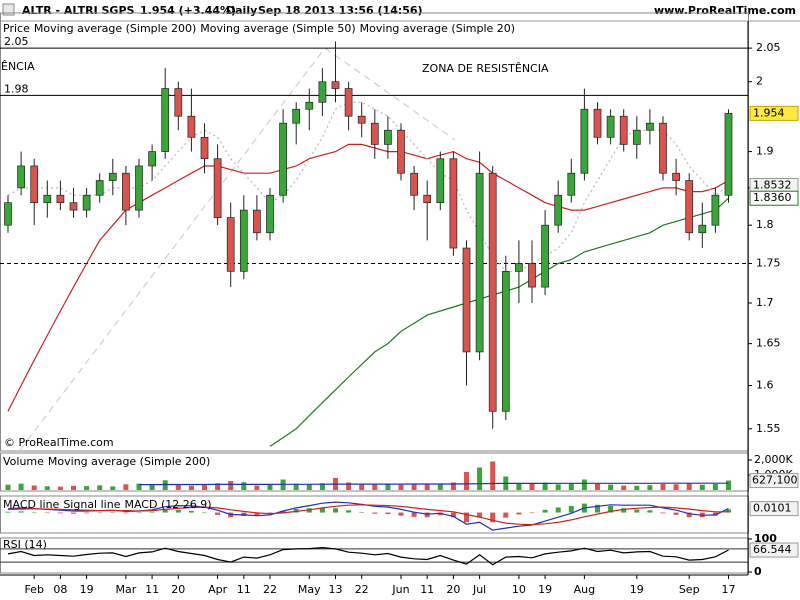 This screenshot has width=800, height=600. I want to click on y-tick-label: 1.75, so click(768, 263).